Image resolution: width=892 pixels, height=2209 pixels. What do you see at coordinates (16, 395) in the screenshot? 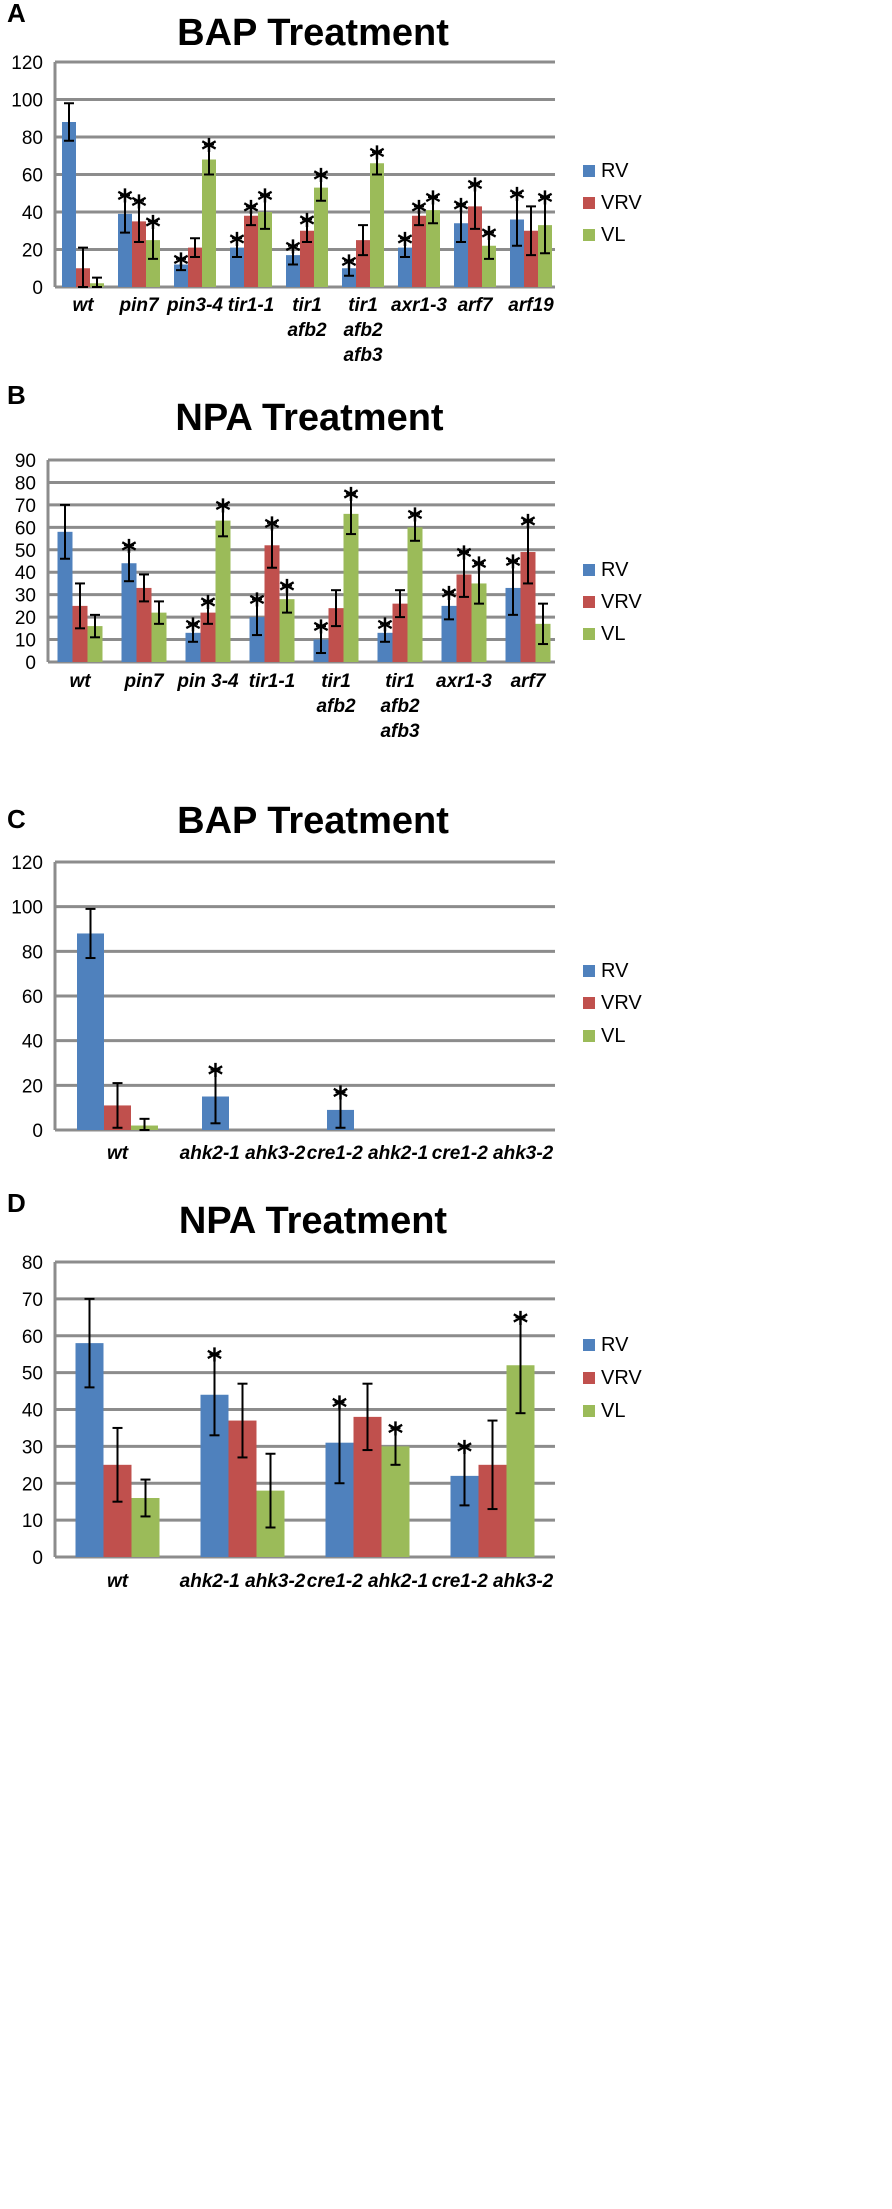
I see `panel-letter: B` at bounding box center [16, 395].